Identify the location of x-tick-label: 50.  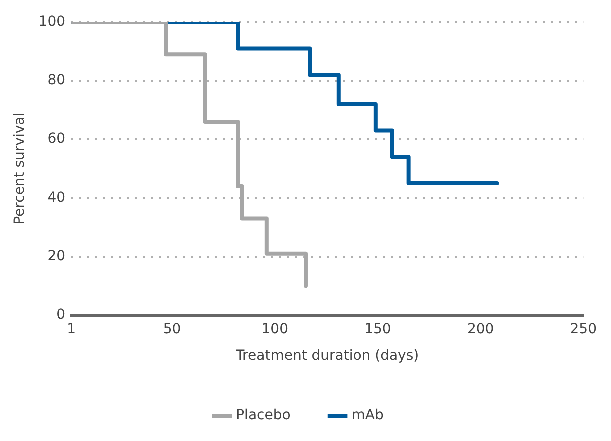
(172, 329).